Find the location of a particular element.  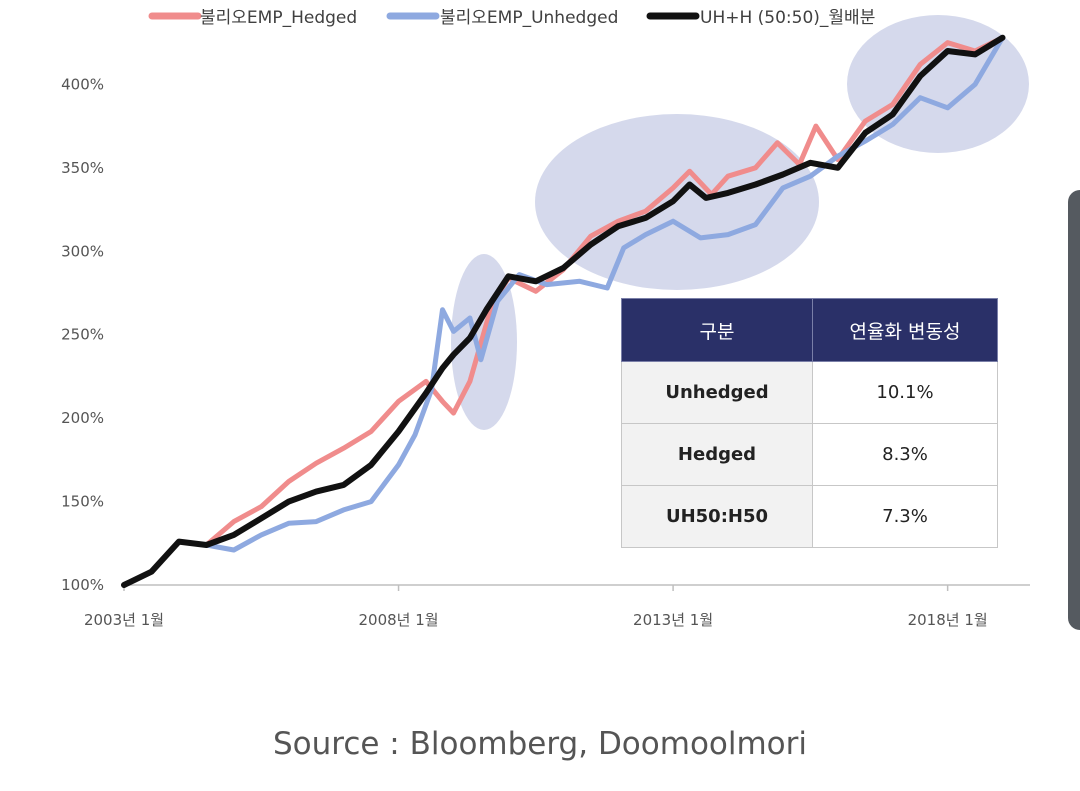

x-tick-label: 2013년 1월 is located at coordinates (673, 620).